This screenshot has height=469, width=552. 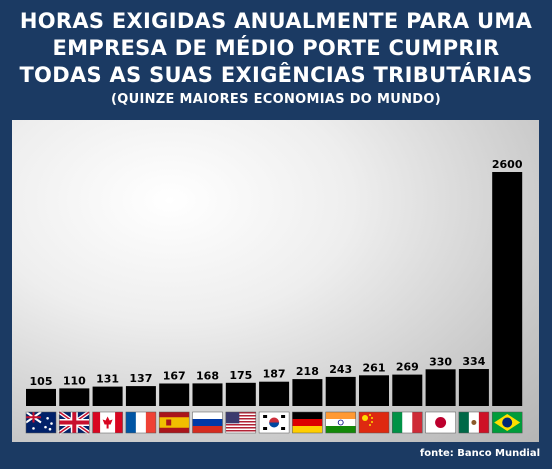 I want to click on china-flag, so click(x=374, y=422).